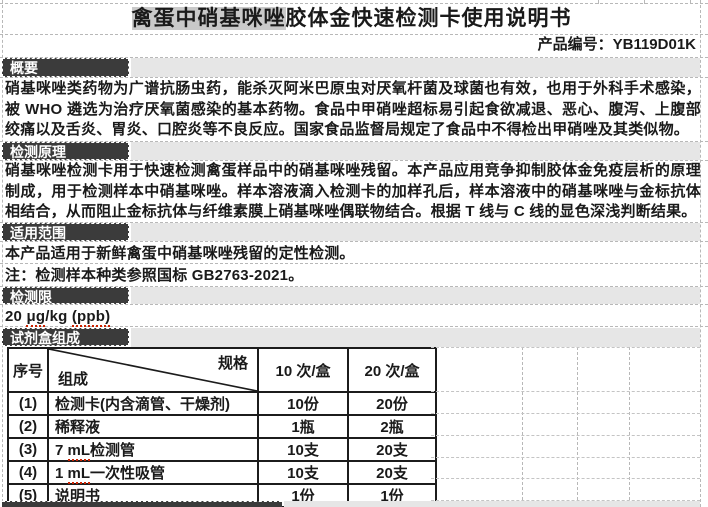 The image size is (708, 507). Describe the element at coordinates (303, 426) in the screenshot. I see `row-qty-10: 1瓶` at that location.